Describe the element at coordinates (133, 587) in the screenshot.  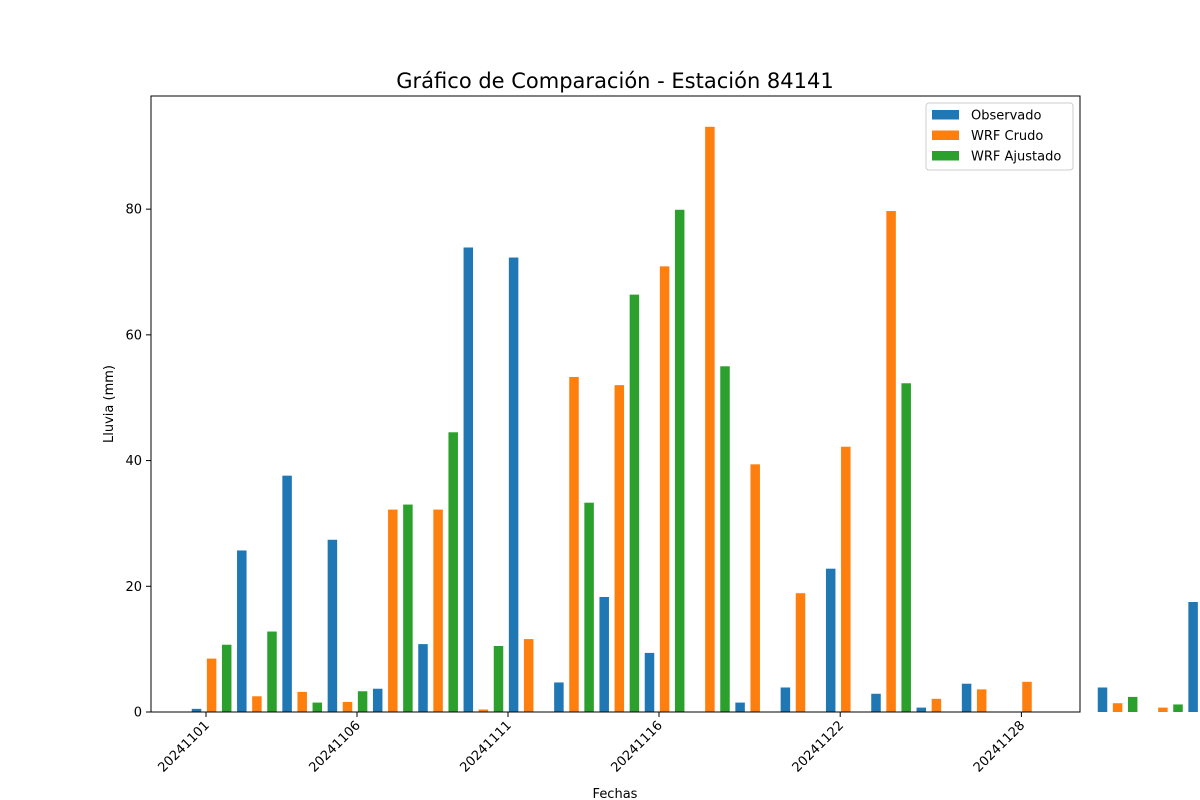
I see `y-tick-label: 20` at that location.